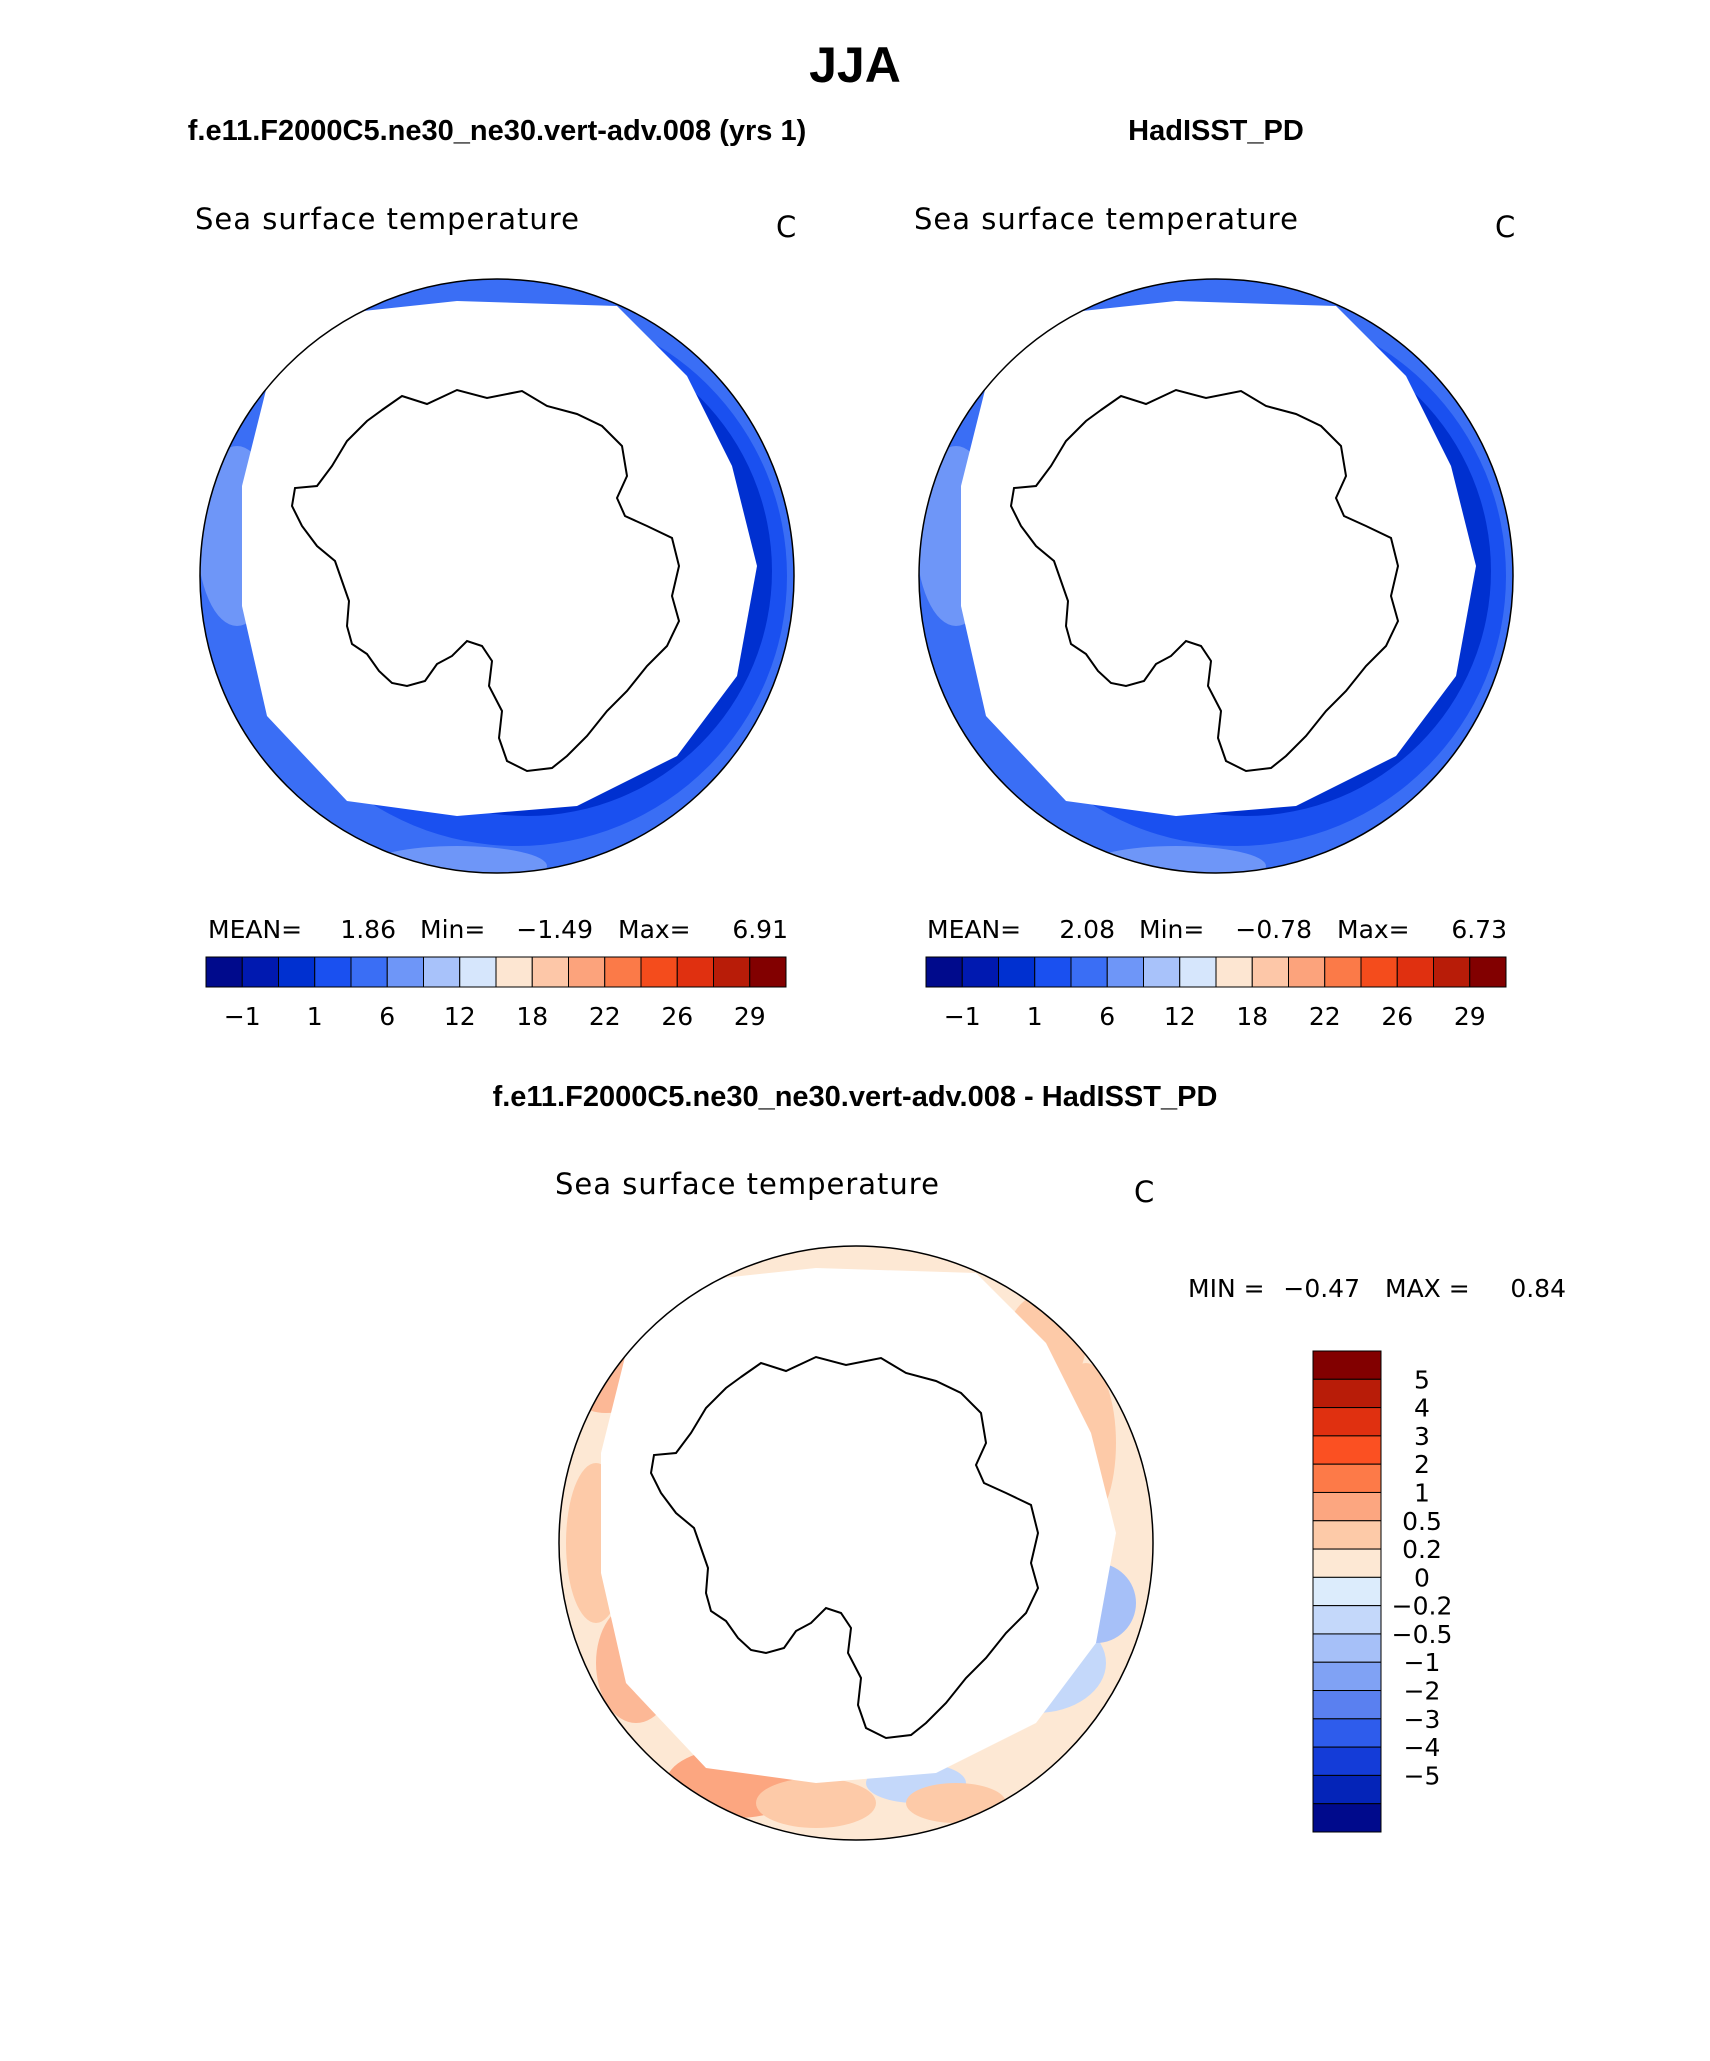 Image resolution: width=1710 pixels, height=2061 pixels. I want to click on model-stat-min-label: Min=, so click(452, 929).